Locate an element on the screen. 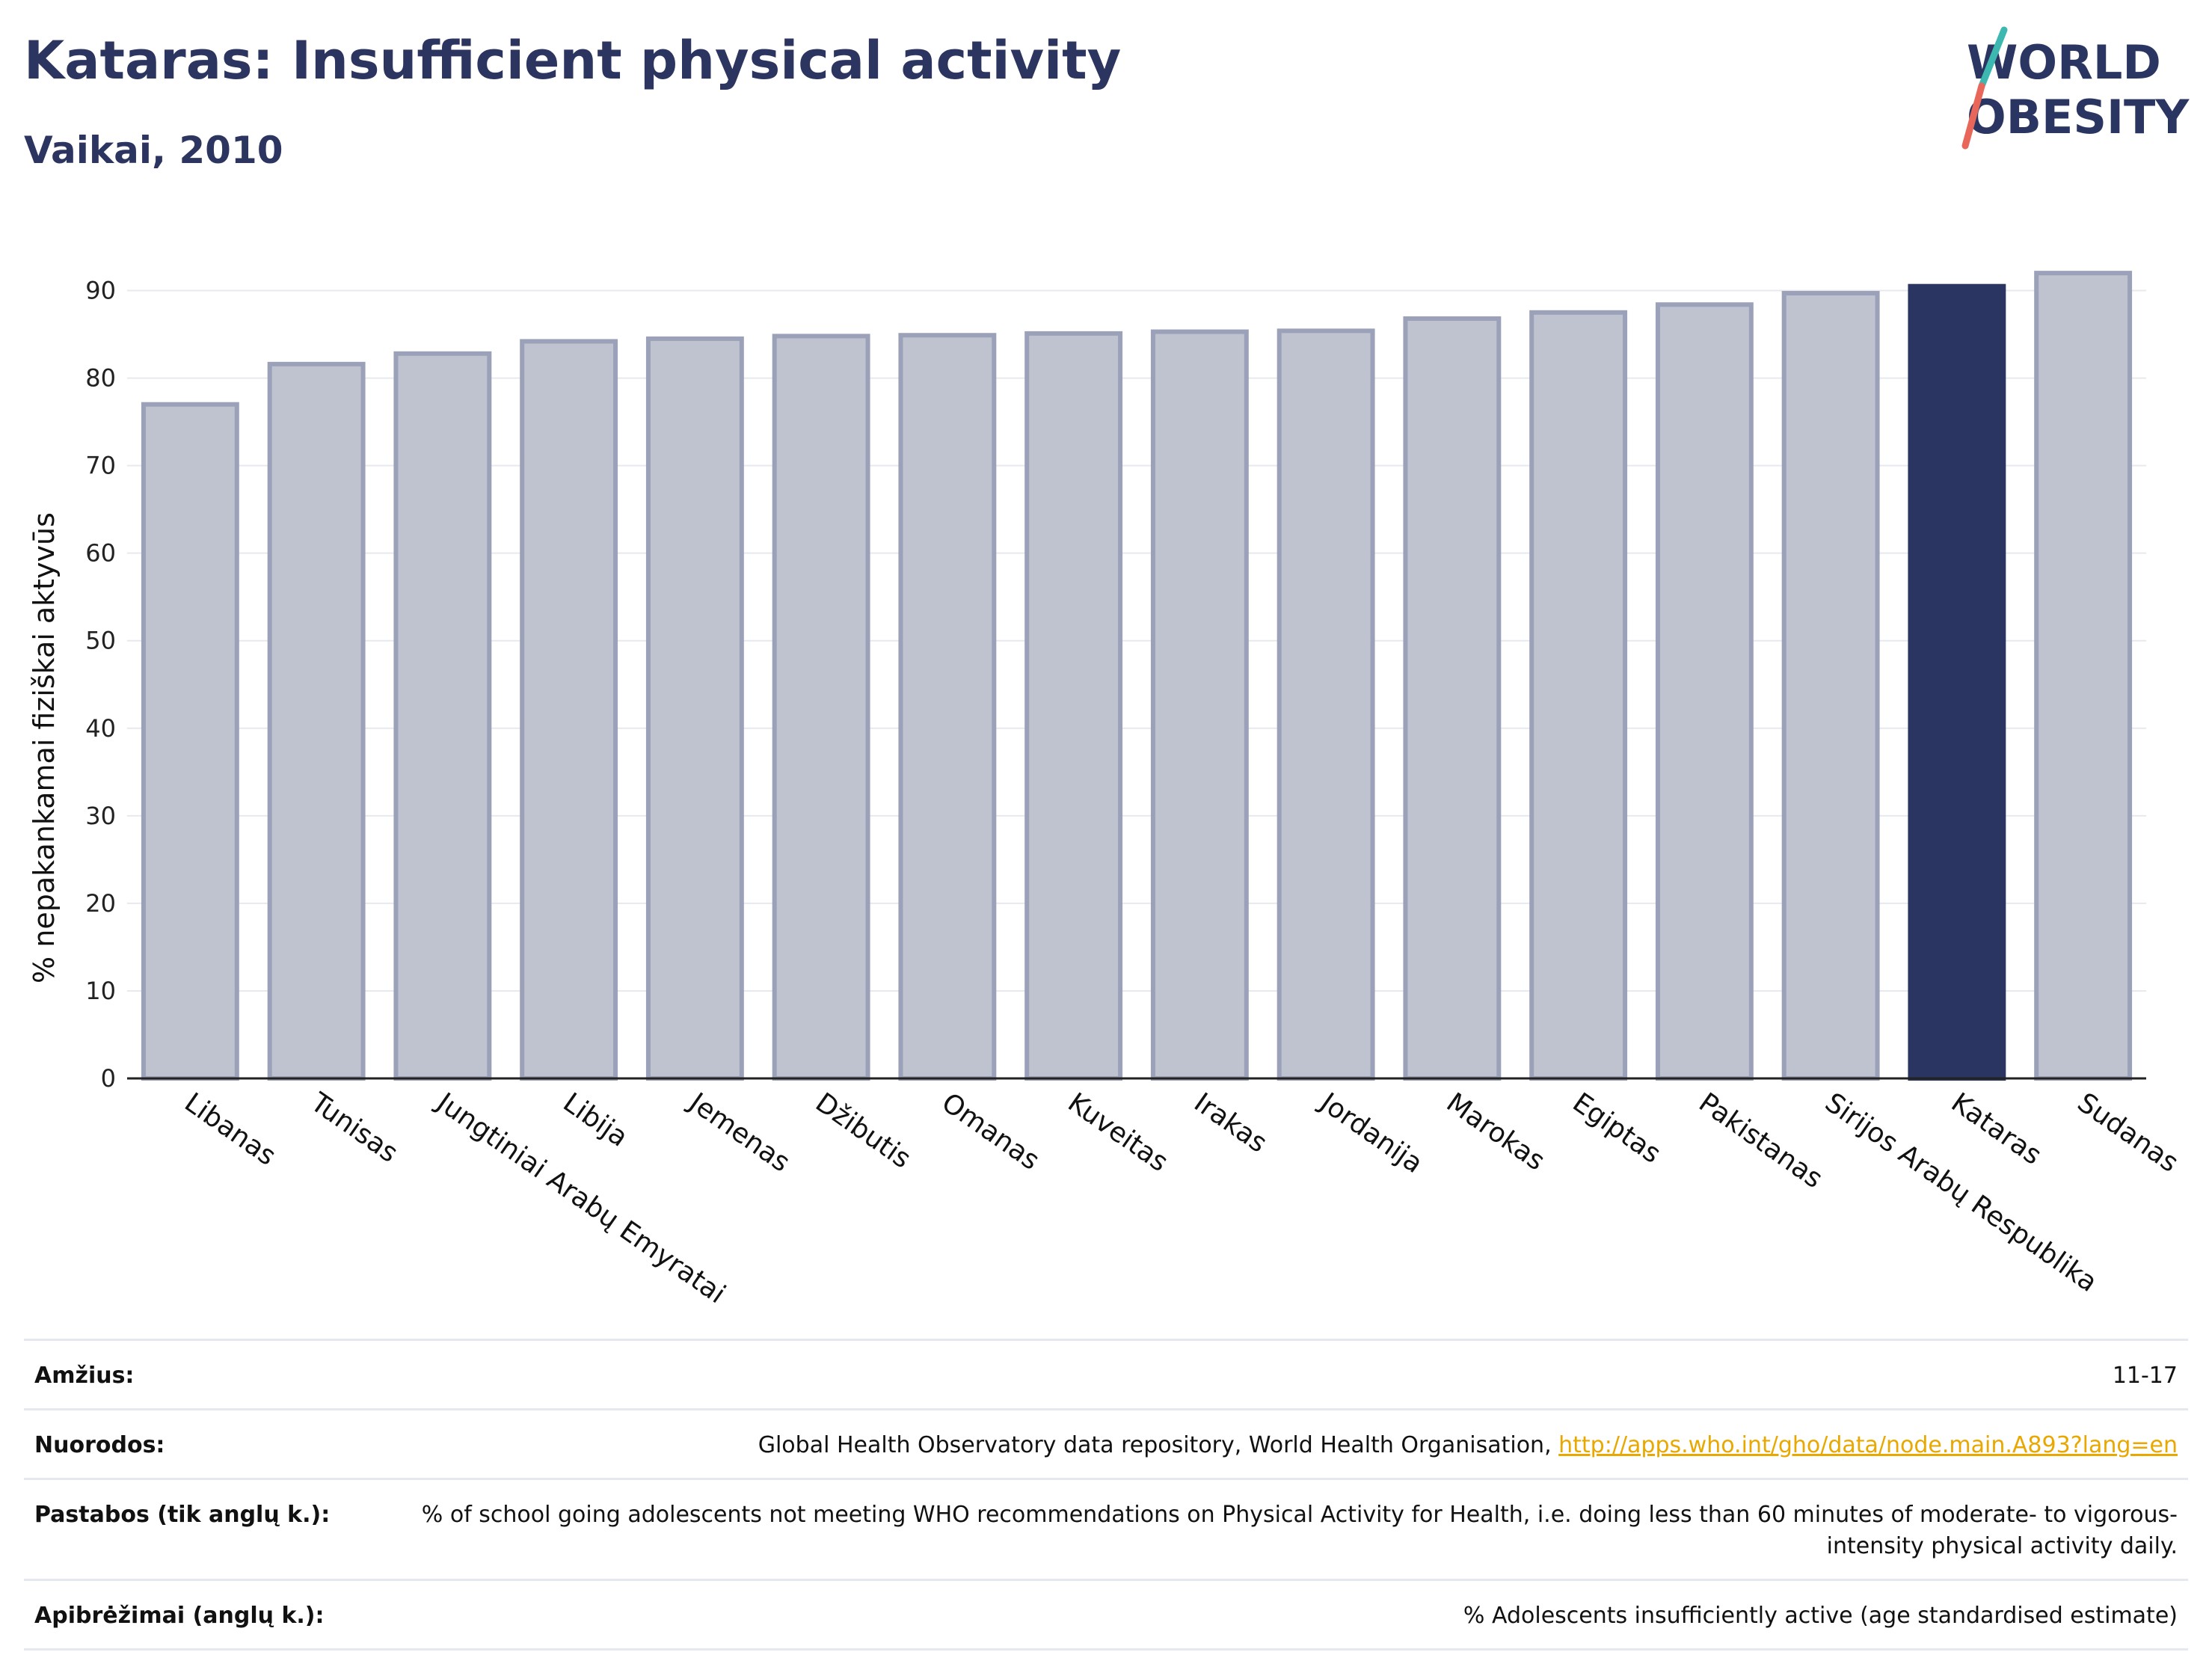  bar-irakas is located at coordinates (1199, 705).